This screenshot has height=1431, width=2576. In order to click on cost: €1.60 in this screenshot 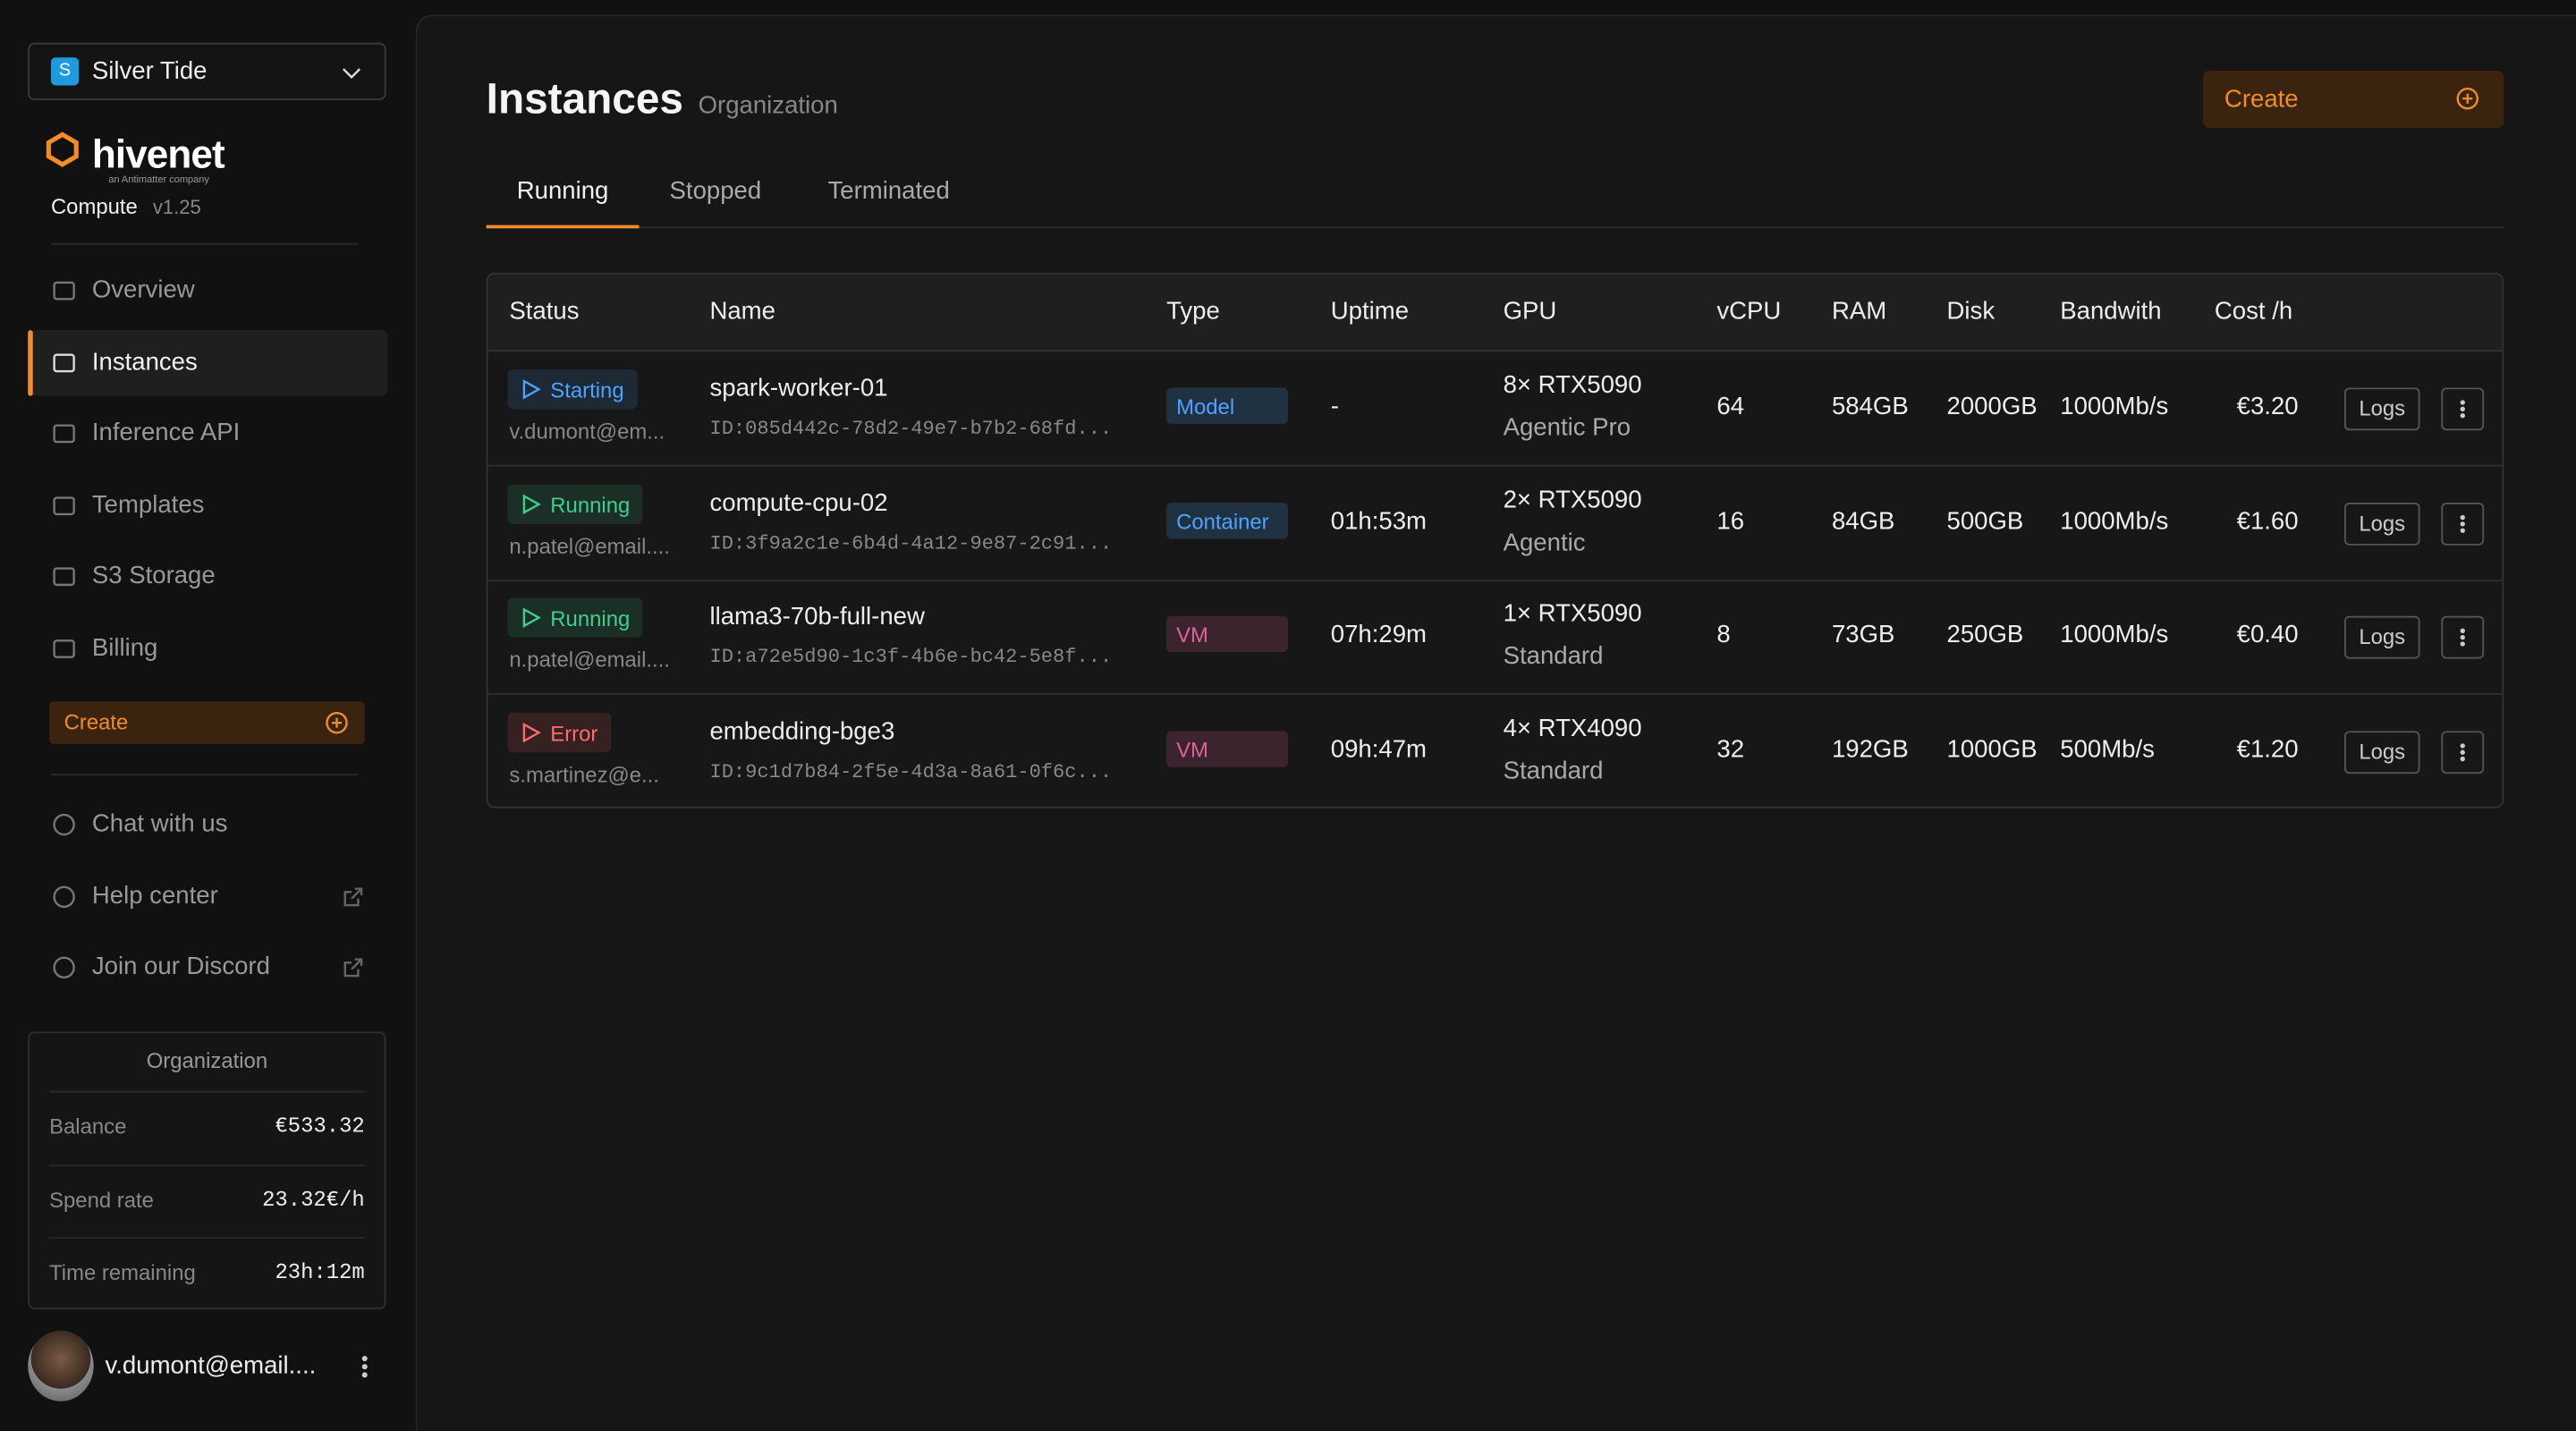, I will do `click(2267, 521)`.